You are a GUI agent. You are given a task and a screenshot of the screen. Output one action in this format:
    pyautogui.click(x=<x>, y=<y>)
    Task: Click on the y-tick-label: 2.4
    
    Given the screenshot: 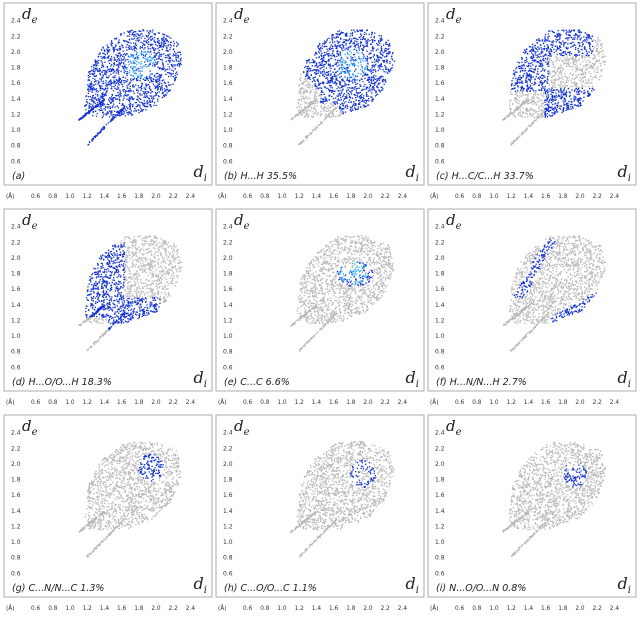 What is the action you would take?
    pyautogui.click(x=228, y=21)
    